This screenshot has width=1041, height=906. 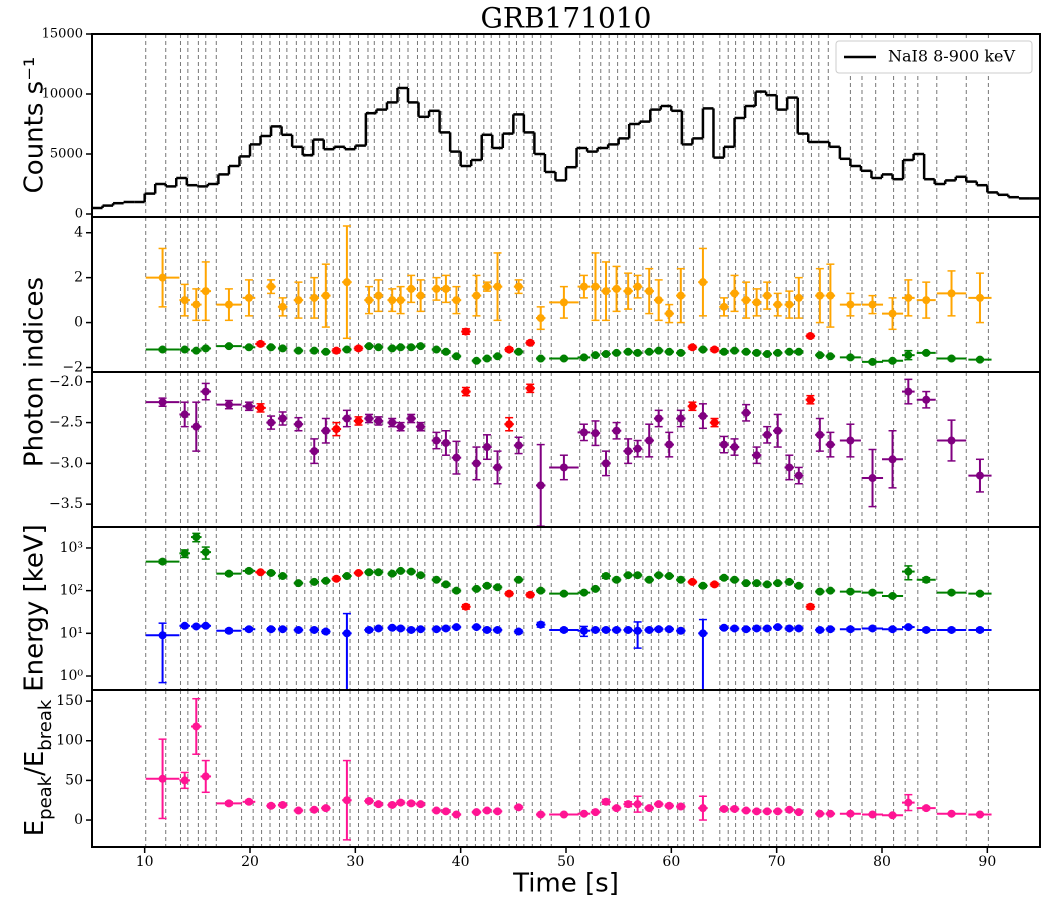 I want to click on y-tick-label: 100, so click(x=69, y=741).